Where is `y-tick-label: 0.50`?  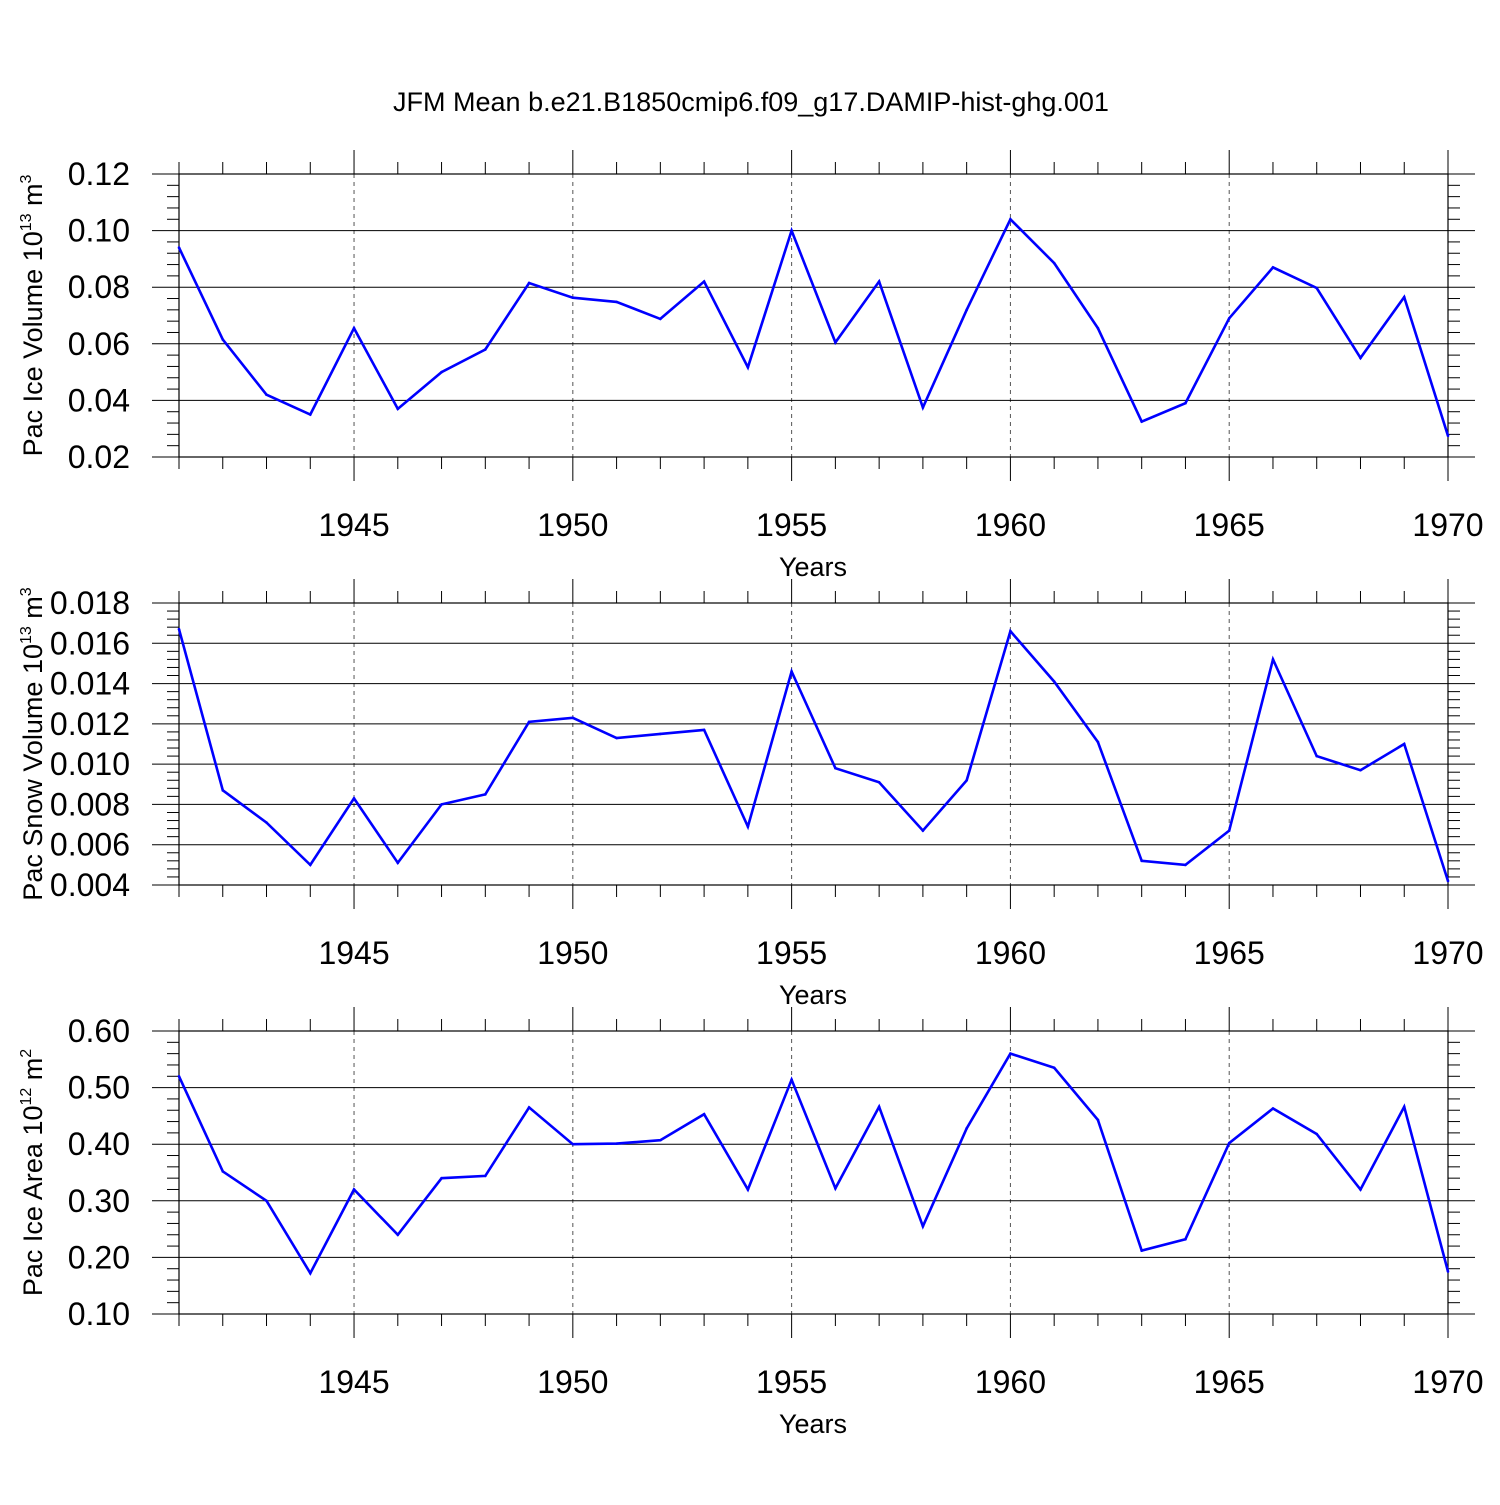 y-tick-label: 0.50 is located at coordinates (99, 1088).